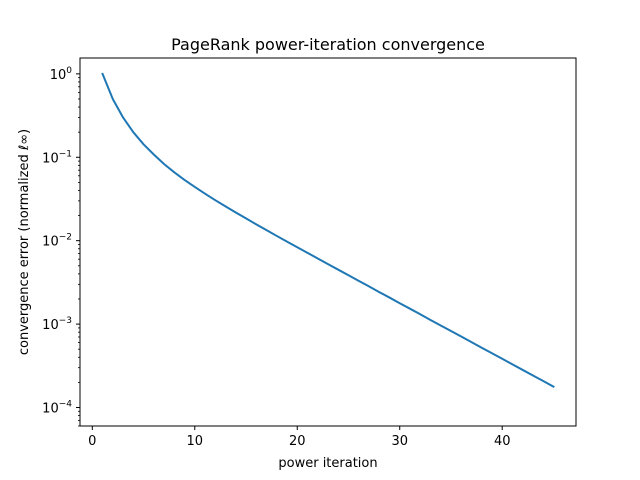 The width and height of the screenshot is (640, 480). I want to click on y-tick-label: 10⁰, so click(61, 74).